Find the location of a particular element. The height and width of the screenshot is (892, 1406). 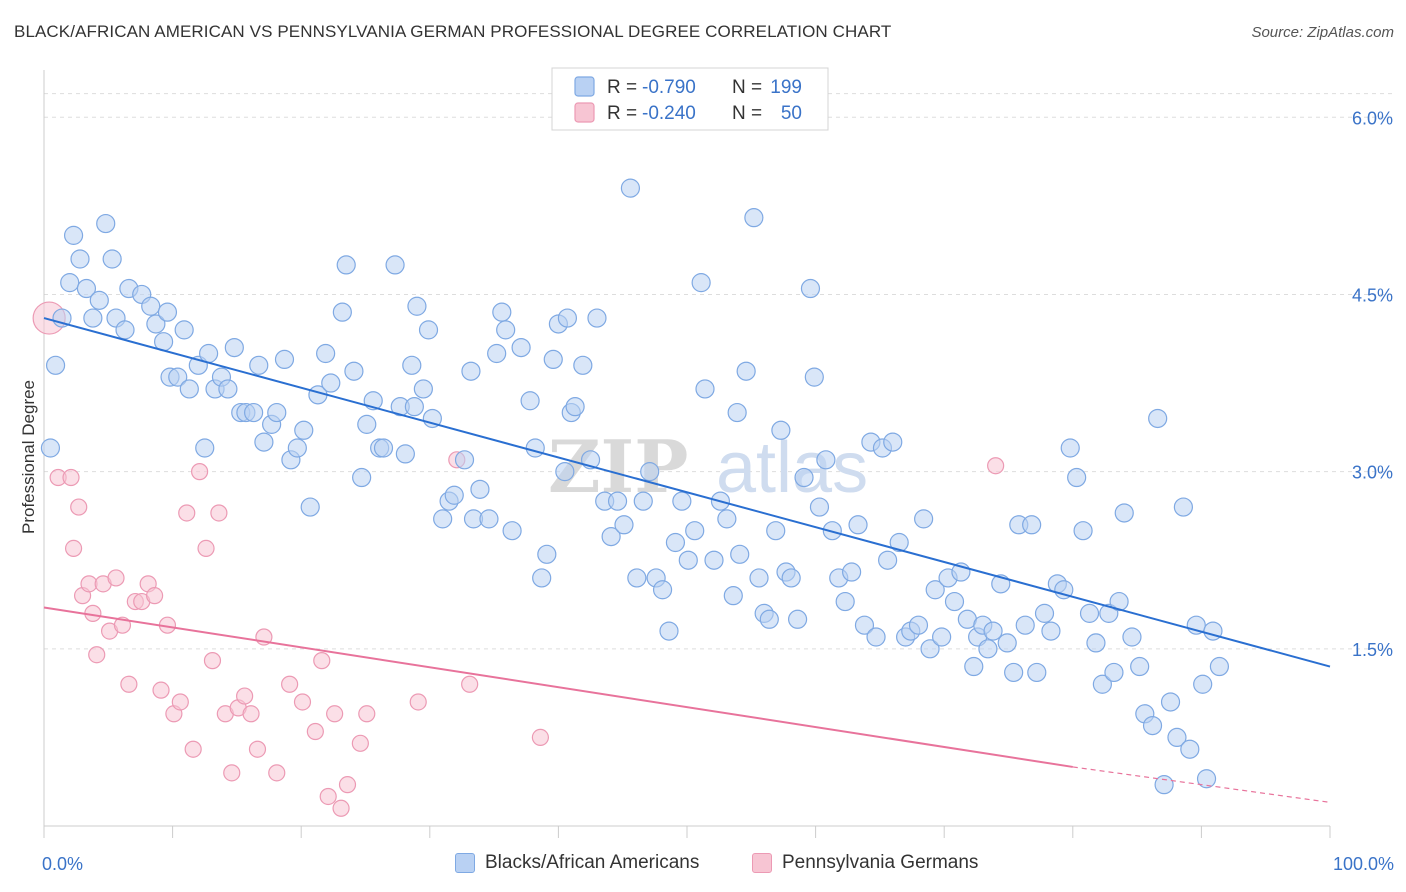

legend-label-pennsylvania-germans: Pennsylvania Germans is located at coordinates (880, 862).